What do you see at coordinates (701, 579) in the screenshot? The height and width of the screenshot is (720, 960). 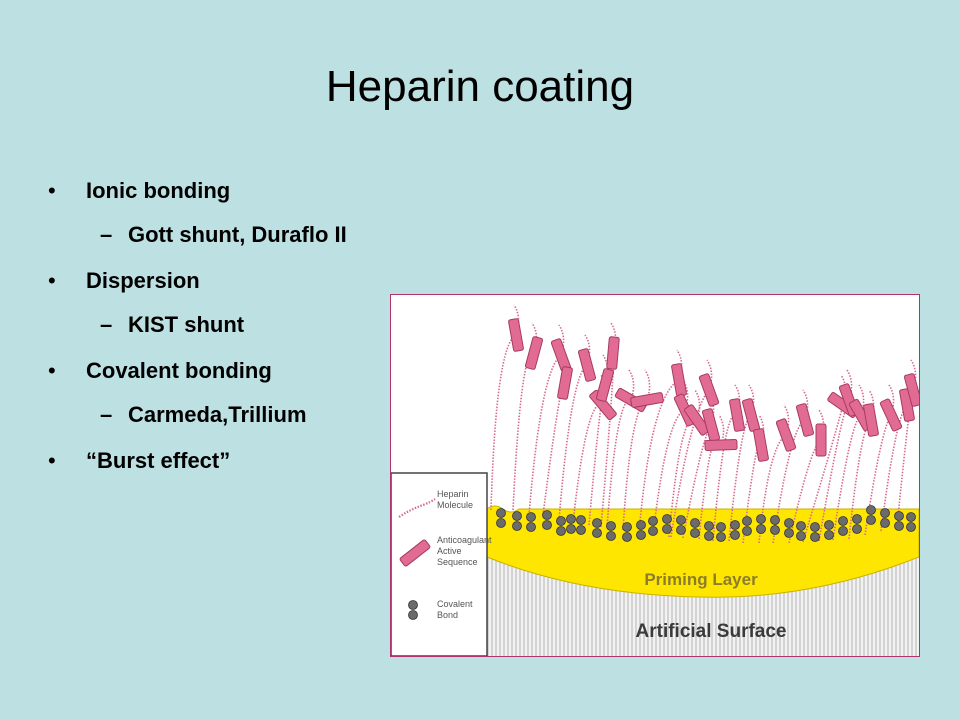 I see `priming-layer-label: Priming Layer` at bounding box center [701, 579].